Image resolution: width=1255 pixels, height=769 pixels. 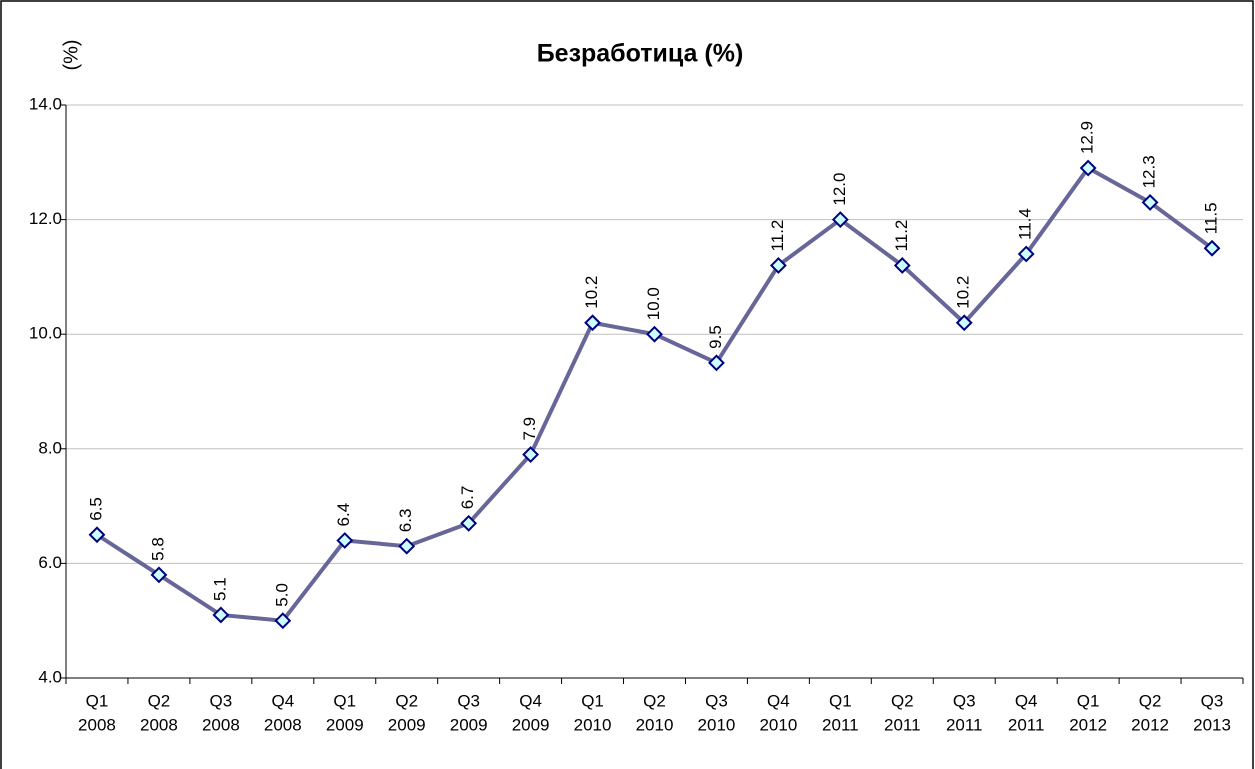 I want to click on data-label: 6.3, so click(x=405, y=521).